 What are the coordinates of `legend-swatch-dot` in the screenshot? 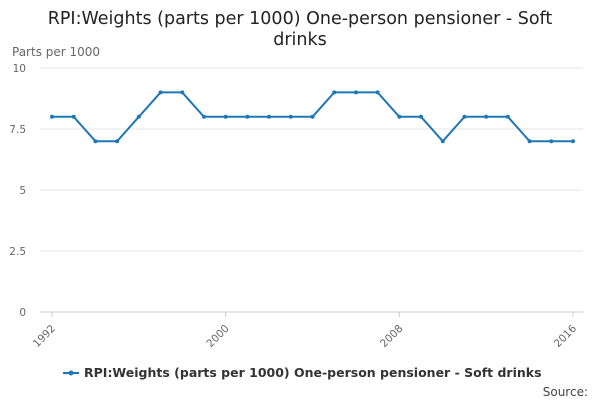 It's located at (71, 373).